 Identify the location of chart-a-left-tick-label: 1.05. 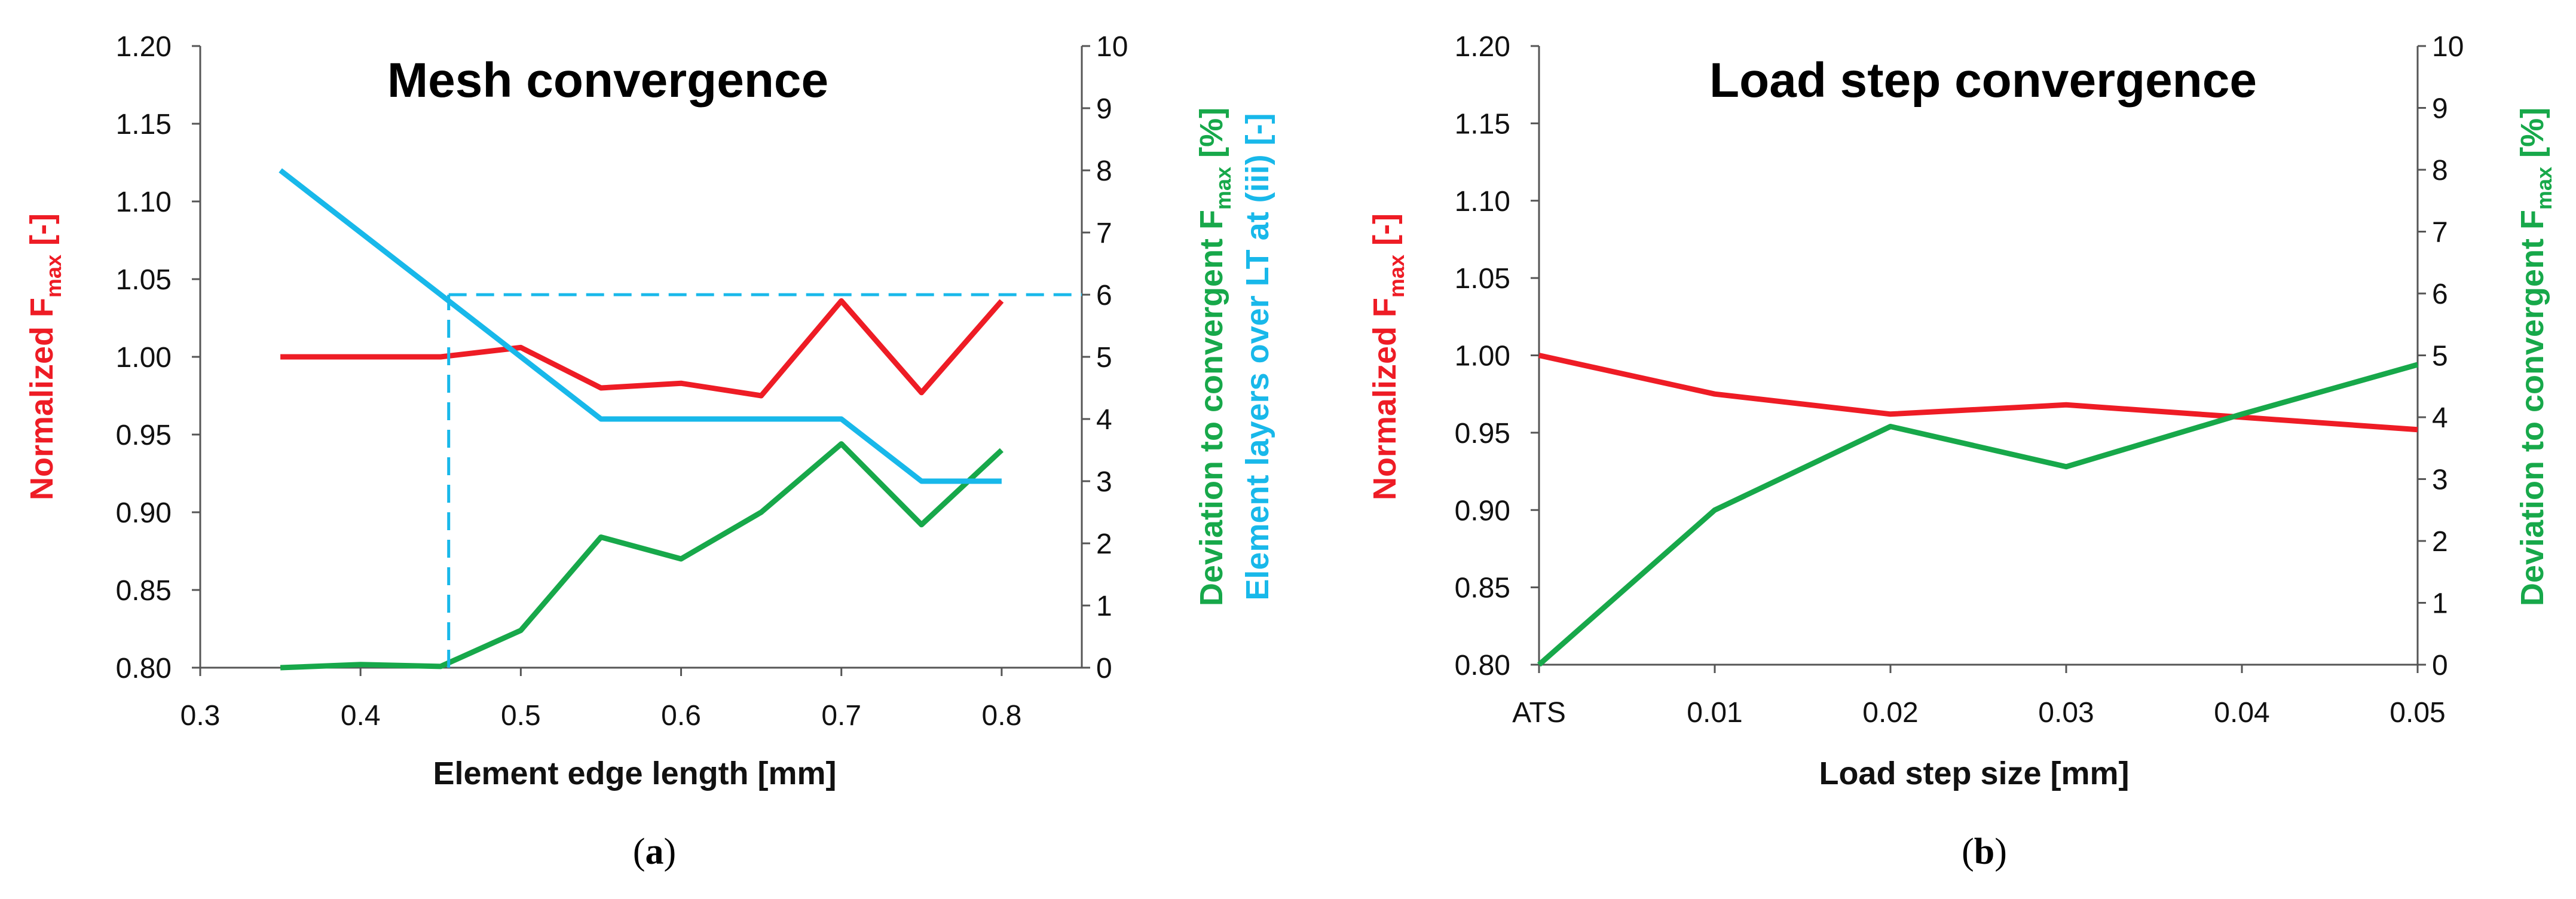
(144, 280).